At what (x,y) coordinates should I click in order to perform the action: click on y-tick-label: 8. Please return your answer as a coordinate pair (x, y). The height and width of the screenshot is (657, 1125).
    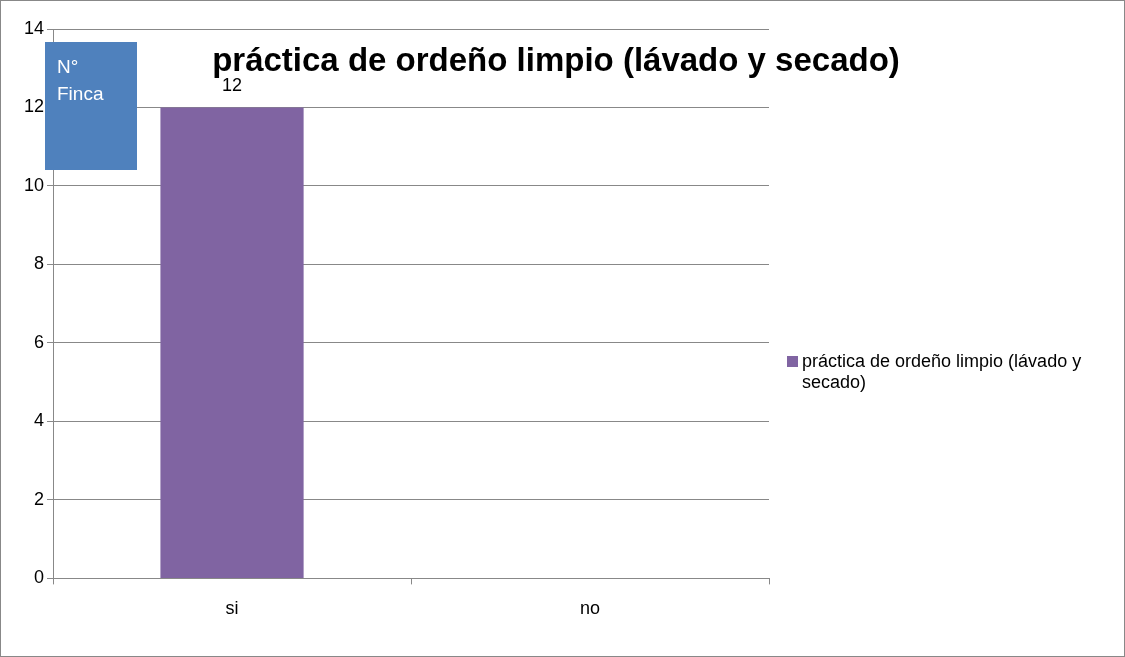
    Looking at the image, I should click on (39, 263).